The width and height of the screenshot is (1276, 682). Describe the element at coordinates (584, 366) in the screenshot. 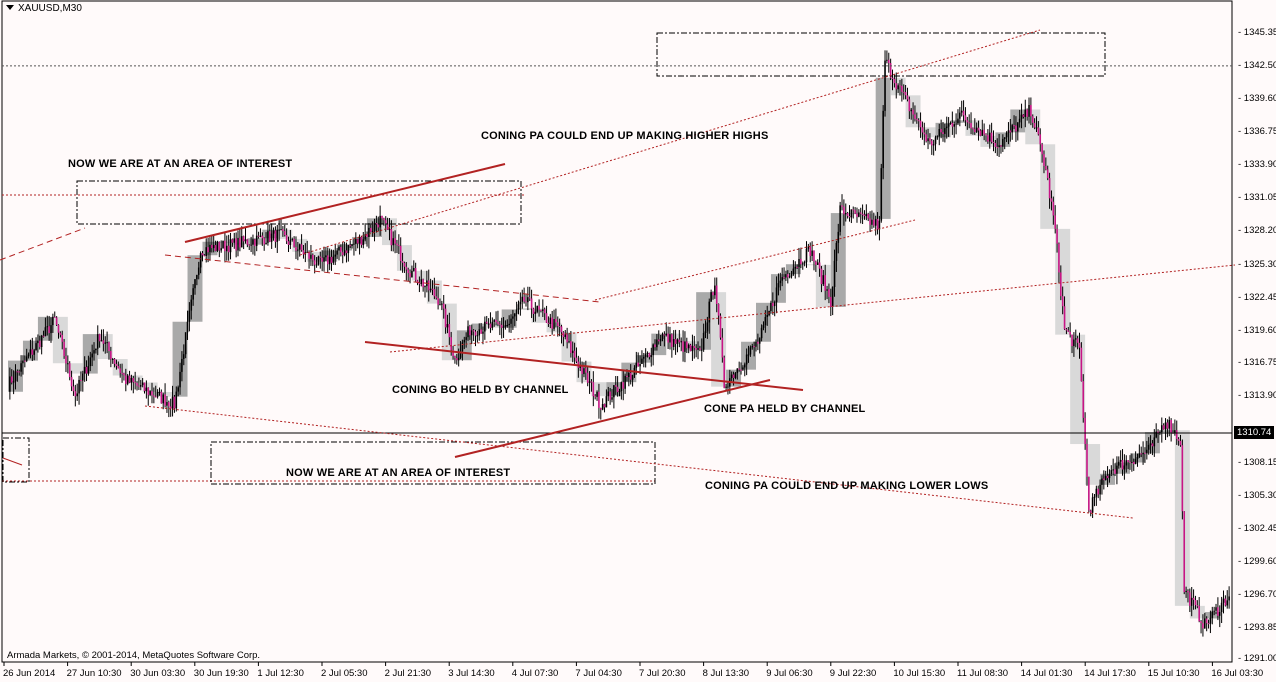

I see `trendline-cone-top` at that location.